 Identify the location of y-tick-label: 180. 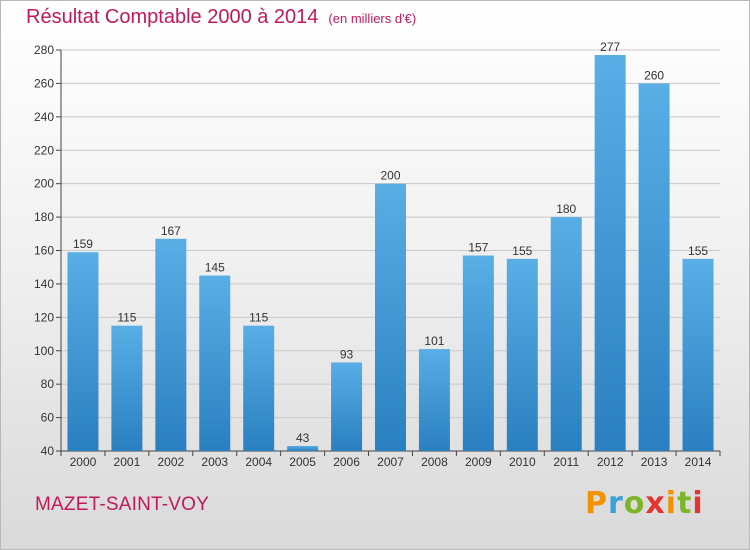
(44, 217).